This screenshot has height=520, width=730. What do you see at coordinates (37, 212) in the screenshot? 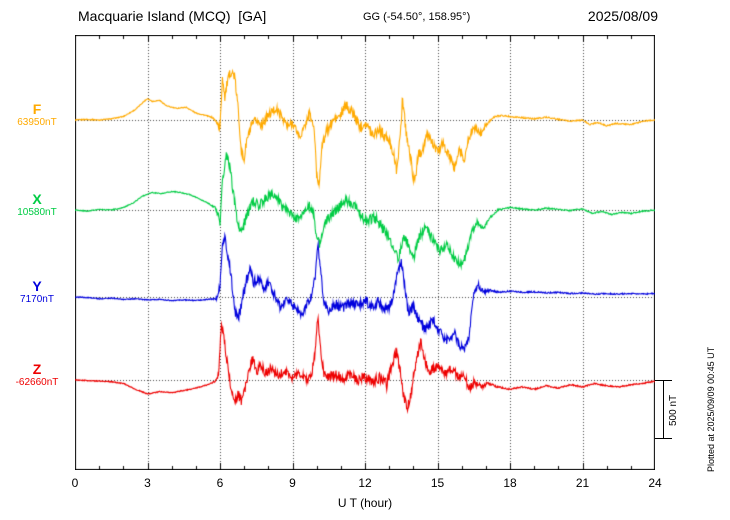
I see `trace-baseline-value-X: 10580nT` at bounding box center [37, 212].